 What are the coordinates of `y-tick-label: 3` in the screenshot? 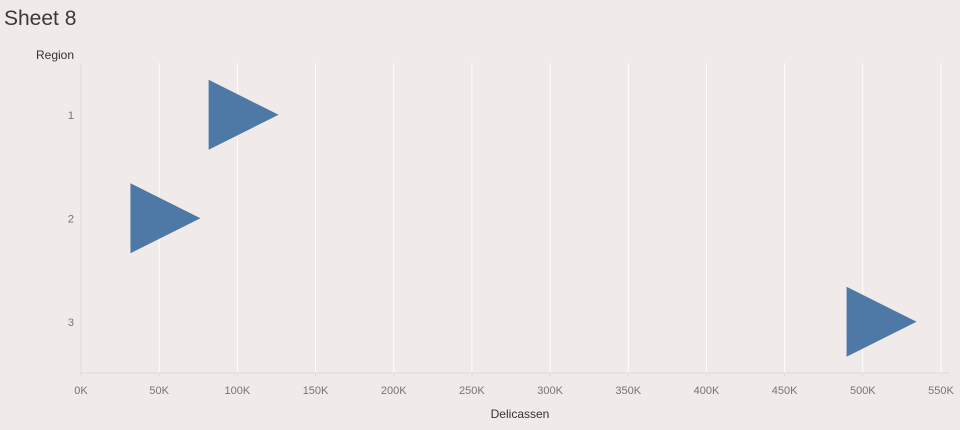 It's located at (71, 323).